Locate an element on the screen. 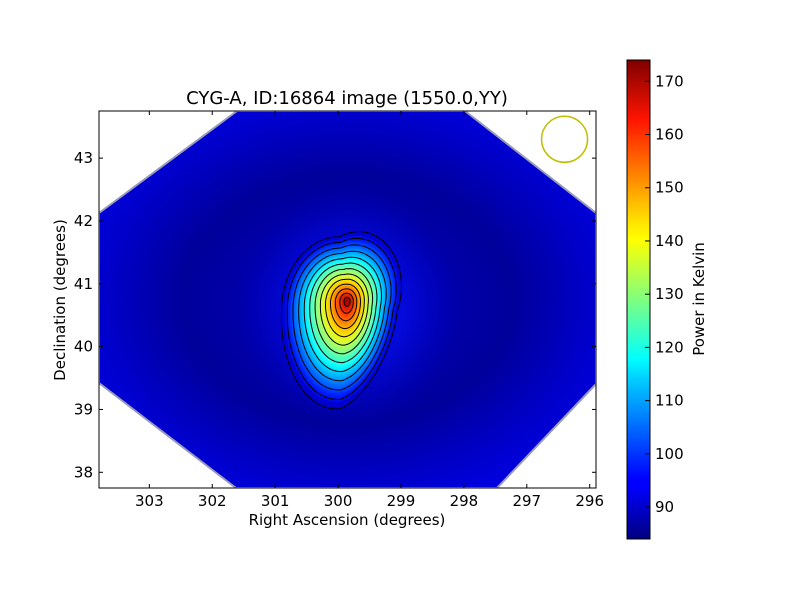 The height and width of the screenshot is (600, 800). beam-circle is located at coordinates (564, 139).